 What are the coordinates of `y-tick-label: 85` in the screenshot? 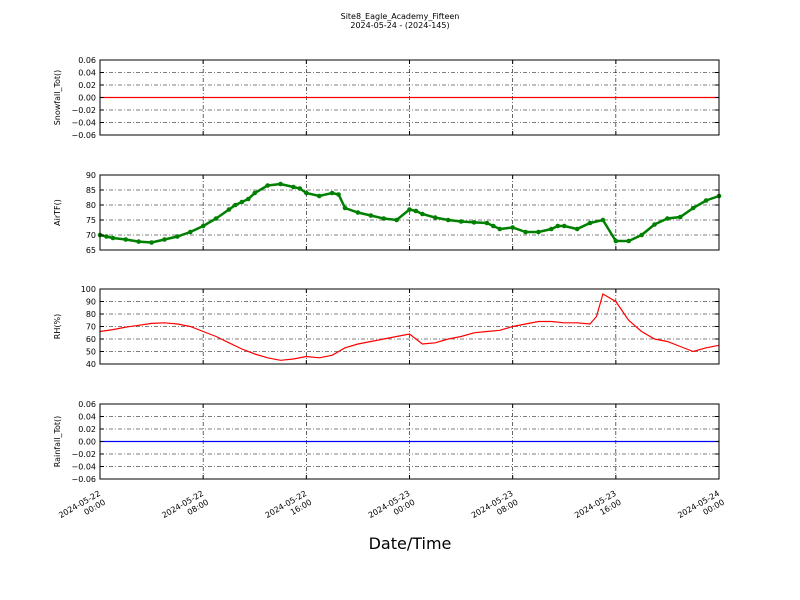 It's located at (91, 190).